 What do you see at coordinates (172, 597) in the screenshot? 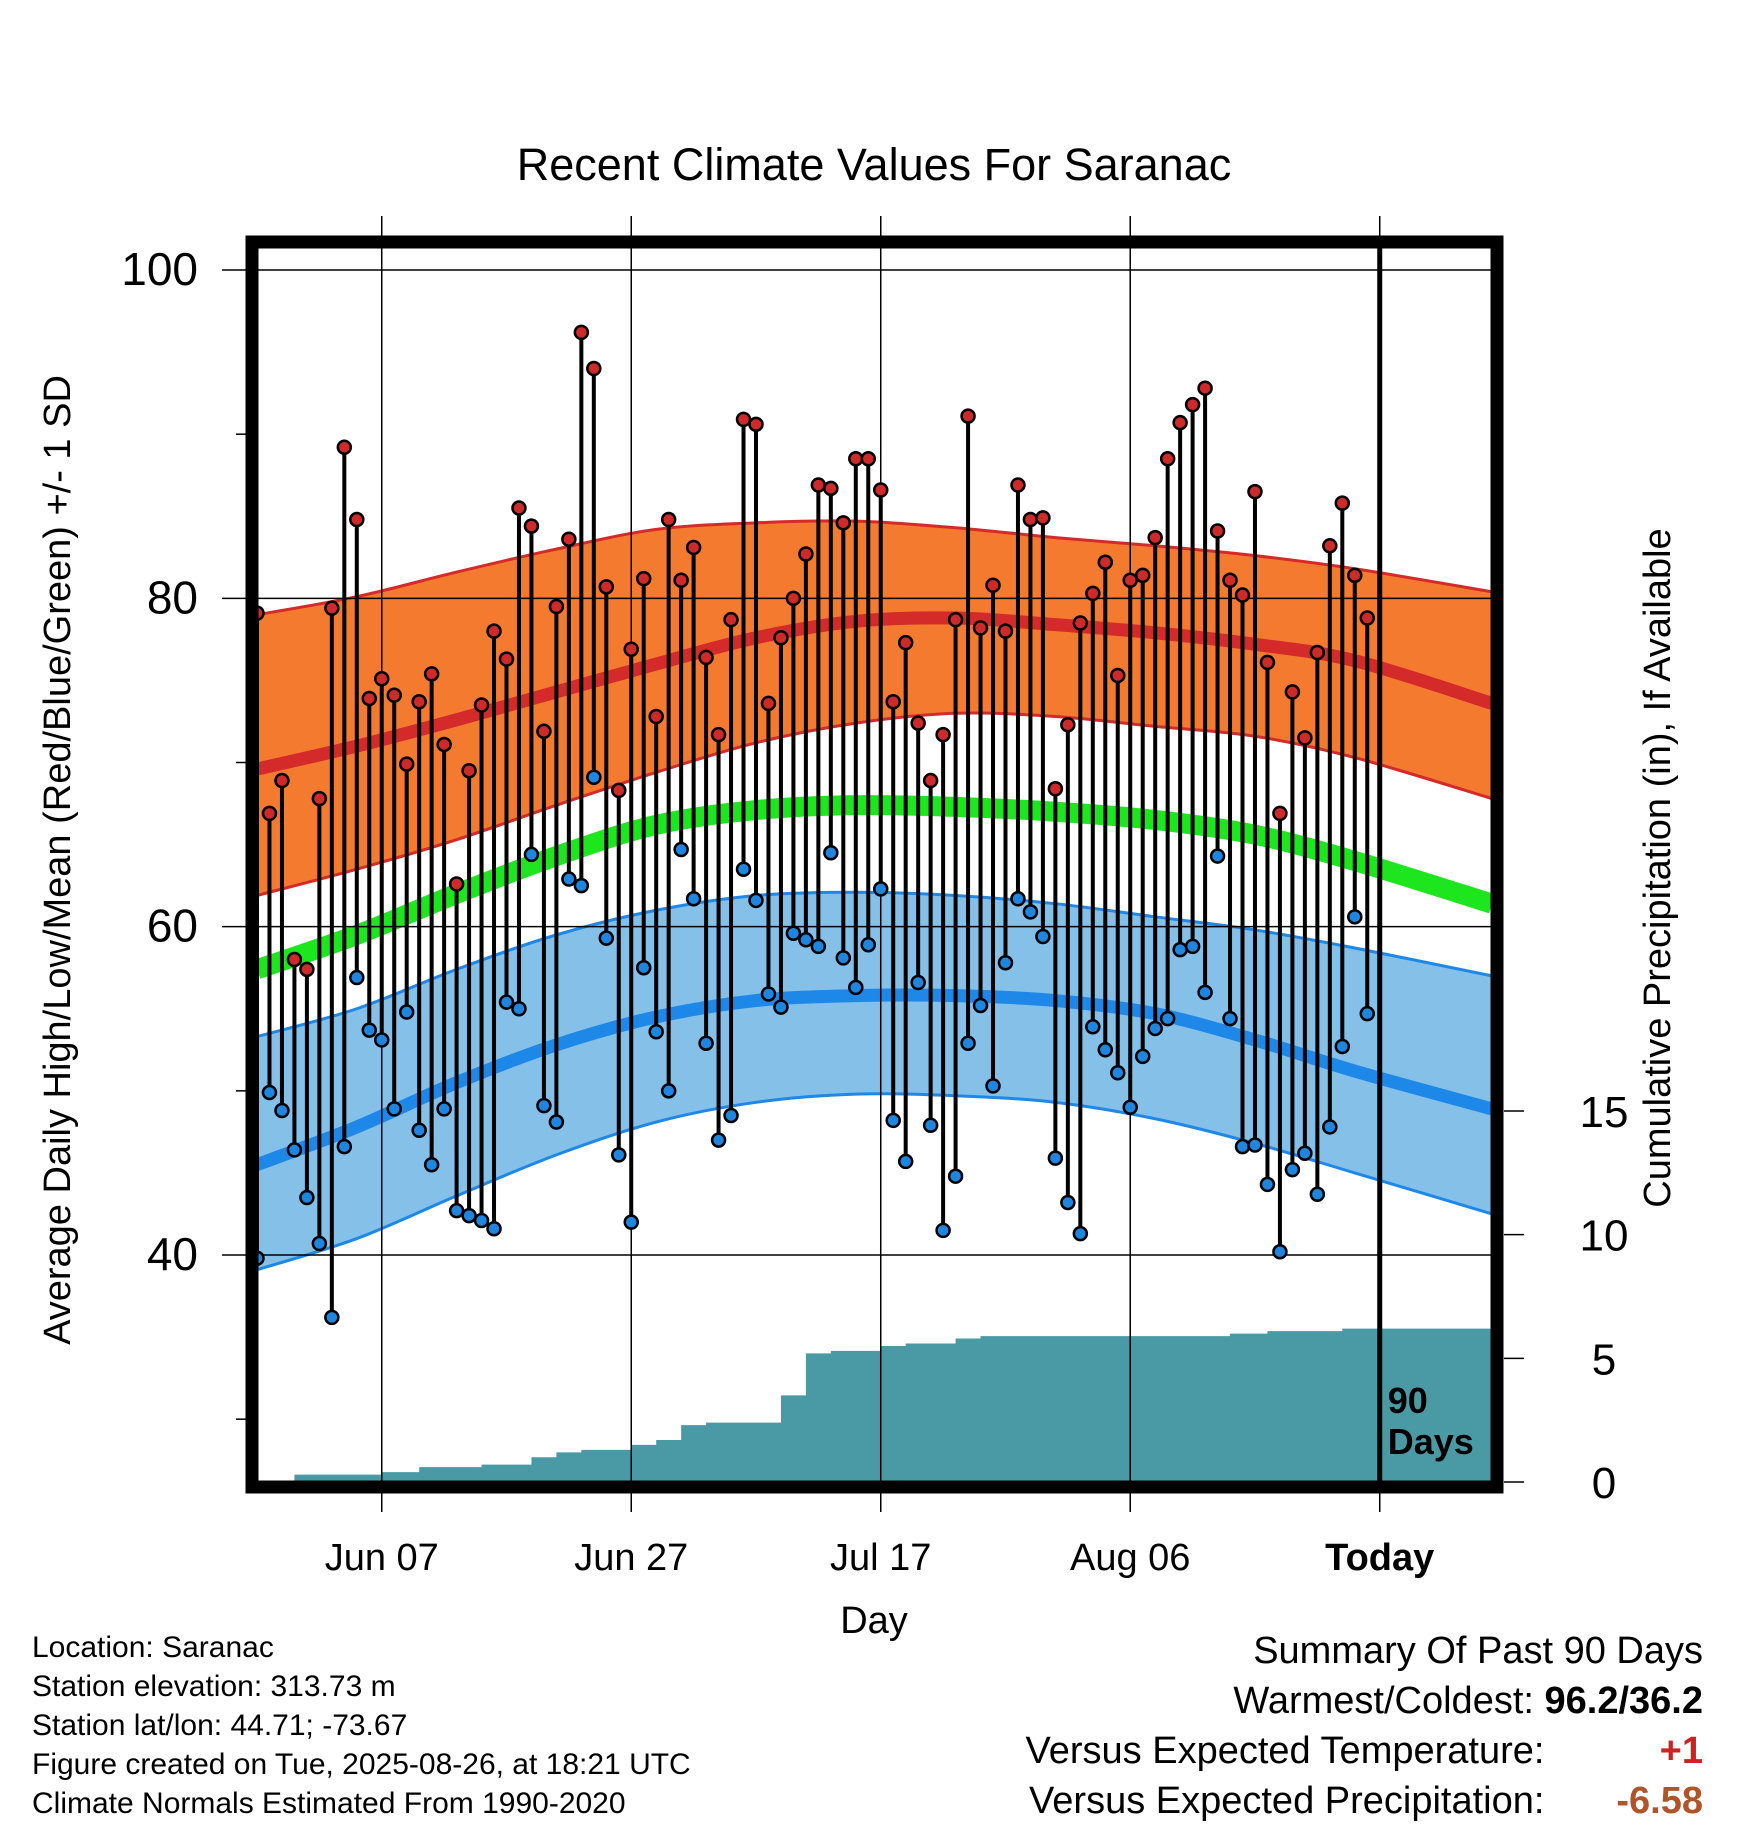
I see `y-tick-label: 80` at bounding box center [172, 597].